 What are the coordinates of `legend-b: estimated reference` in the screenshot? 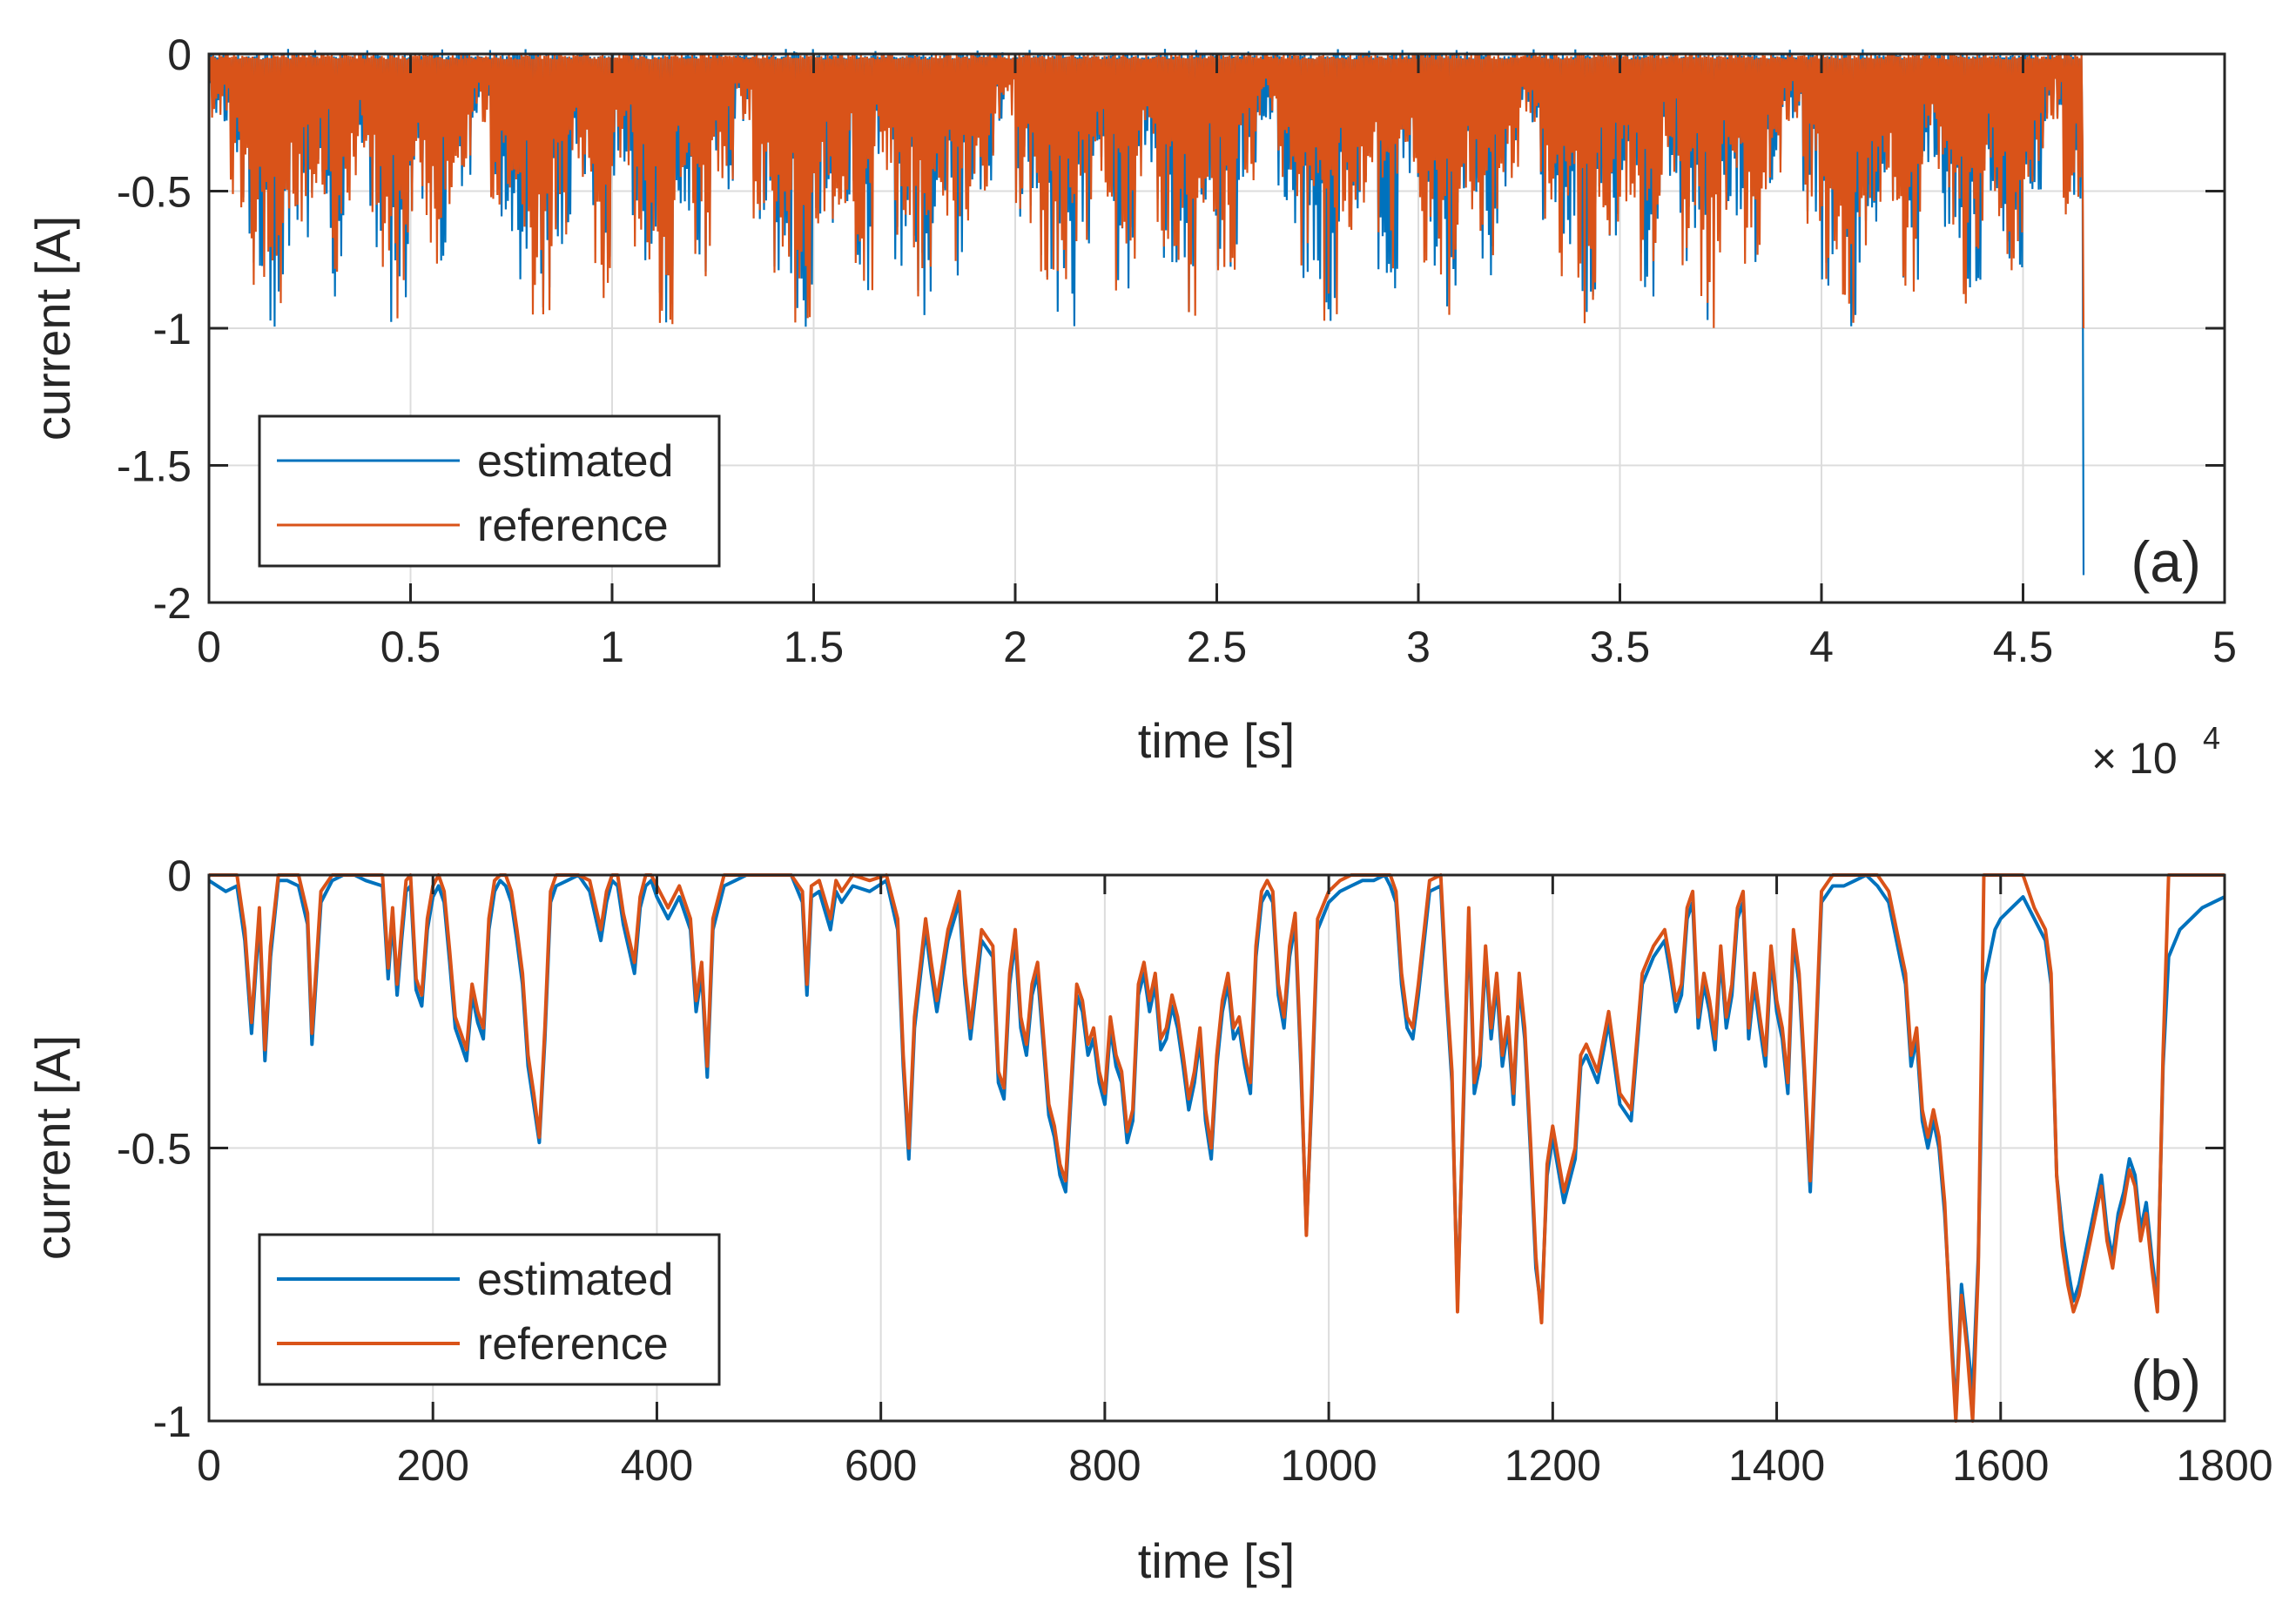 It's located at (489, 1309).